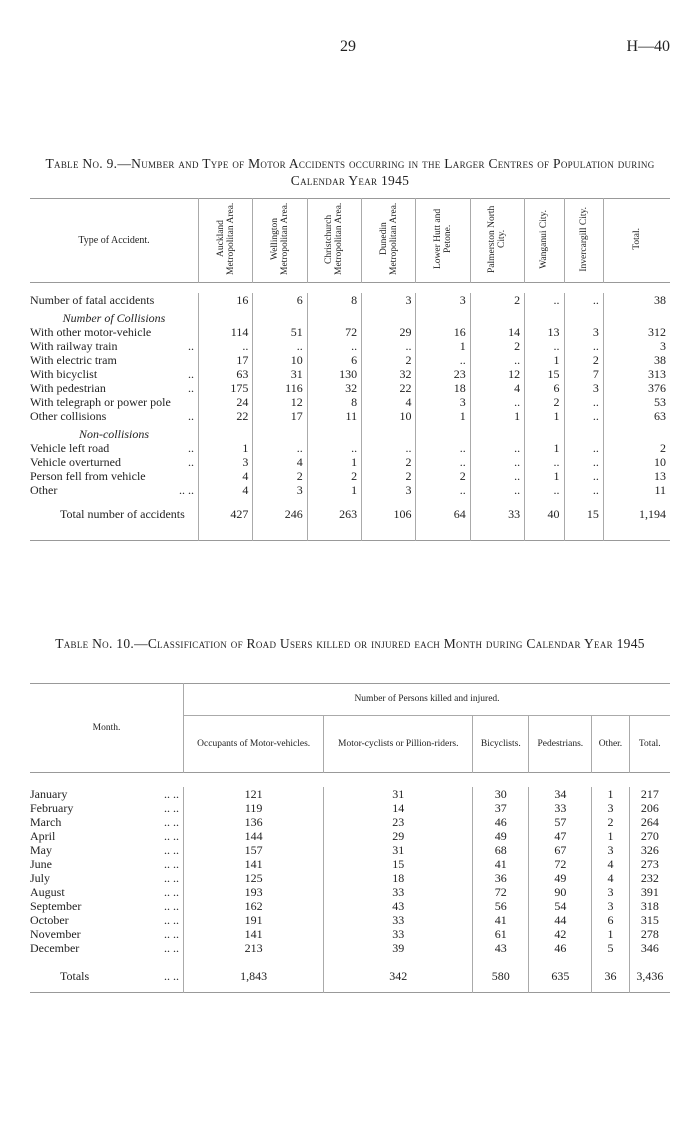  What do you see at coordinates (253, 877) in the screenshot?
I see `cell: 125` at bounding box center [253, 877].